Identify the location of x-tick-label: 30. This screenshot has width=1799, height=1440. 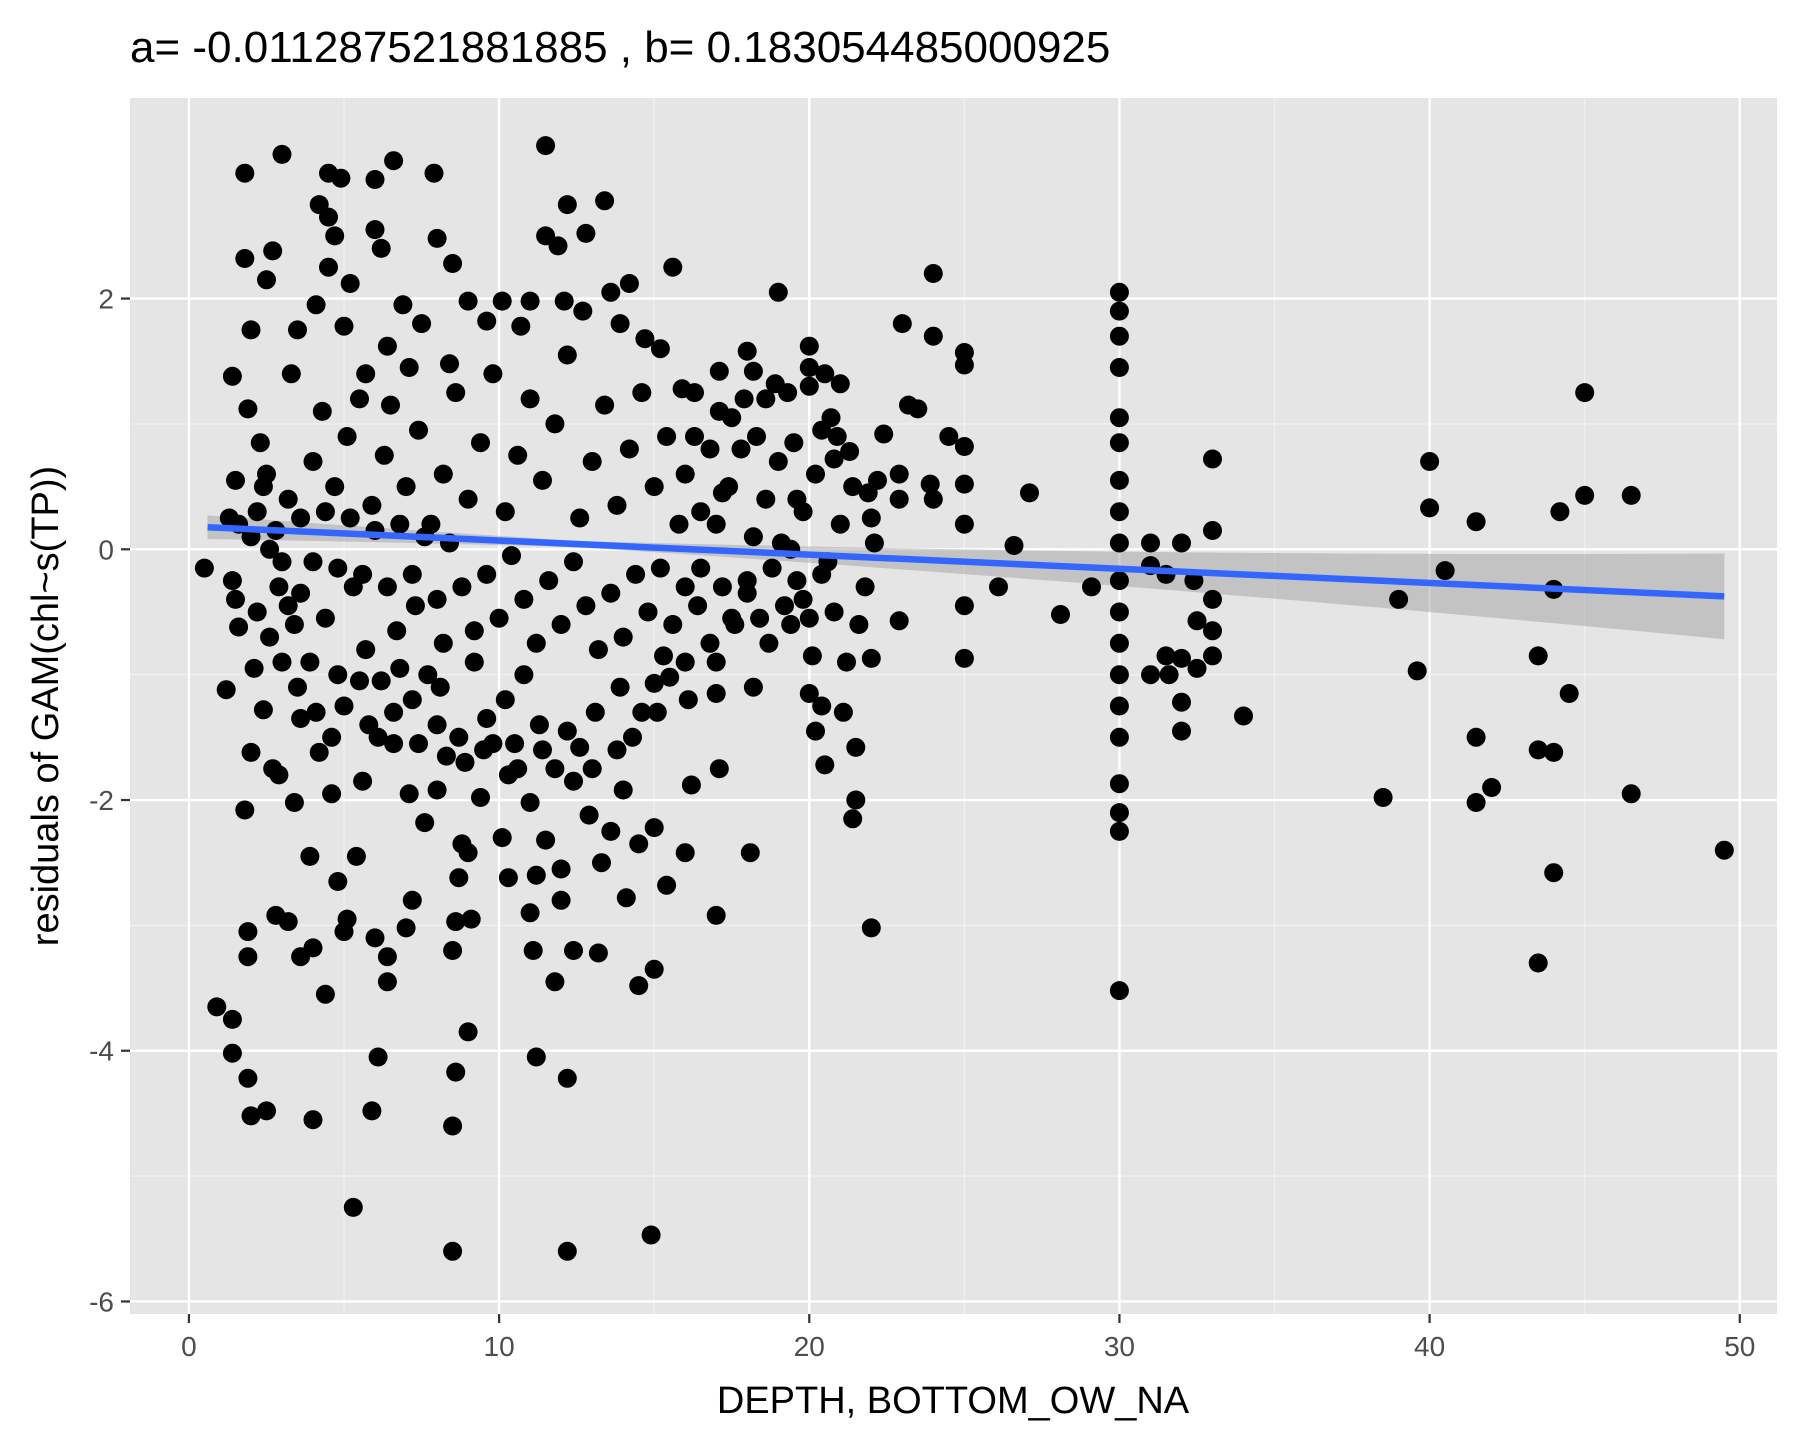
(1119, 1346).